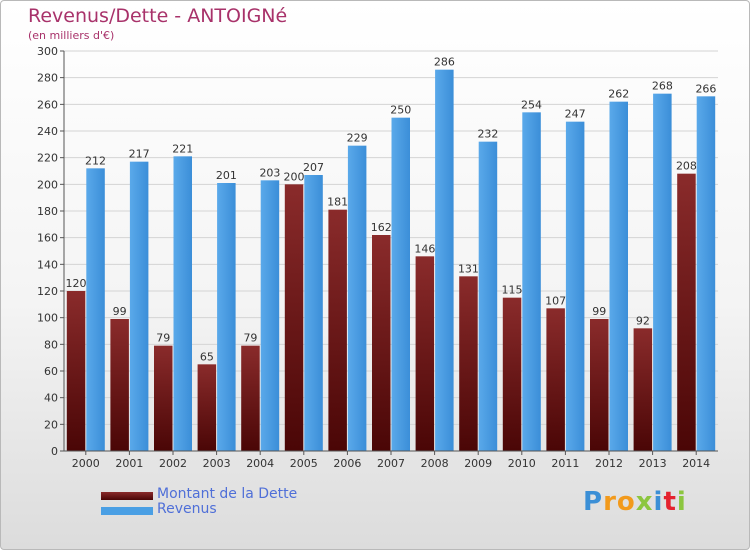 The image size is (750, 550). What do you see at coordinates (47, 318) in the screenshot?
I see `y-tick-label: 100` at bounding box center [47, 318].